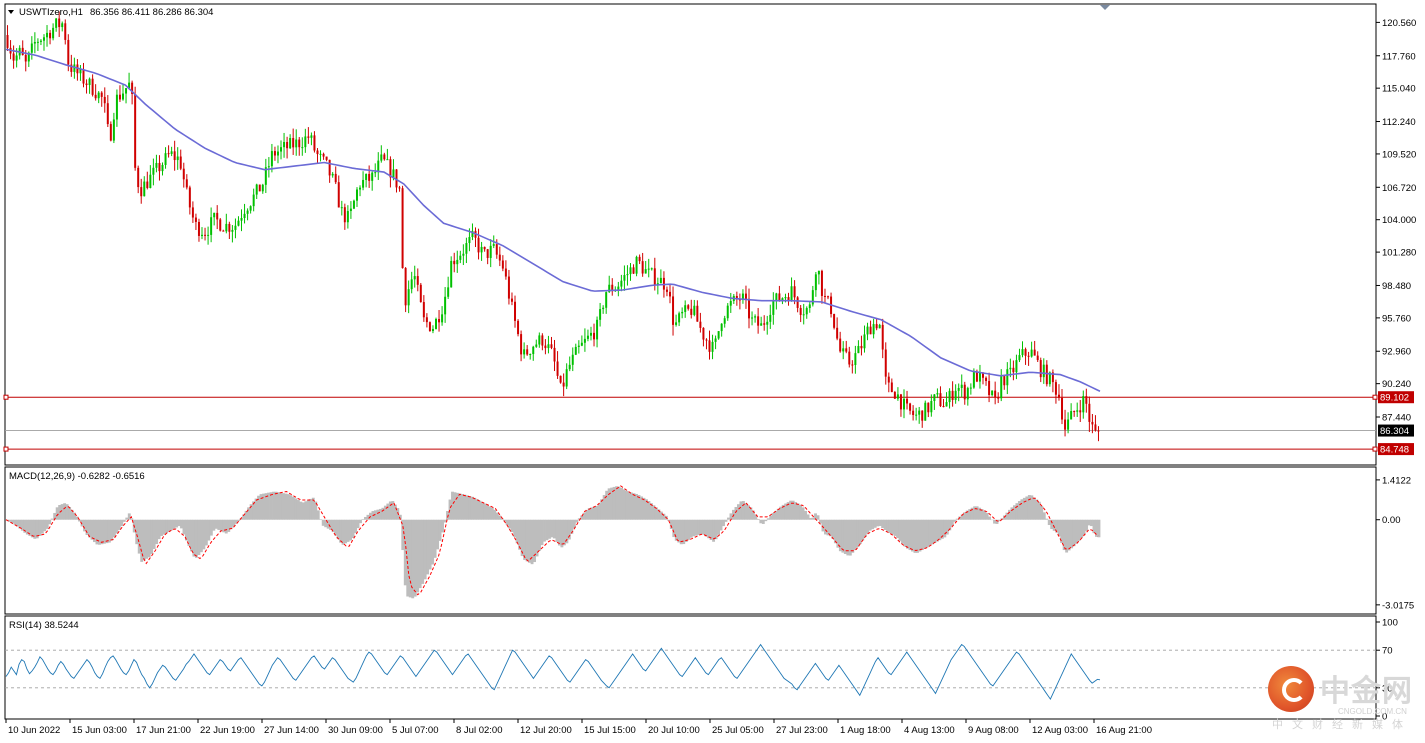 This screenshot has width=1425, height=743. Describe the element at coordinates (1399, 253) in the screenshot. I see `price-axis-tick: 101.280` at that location.